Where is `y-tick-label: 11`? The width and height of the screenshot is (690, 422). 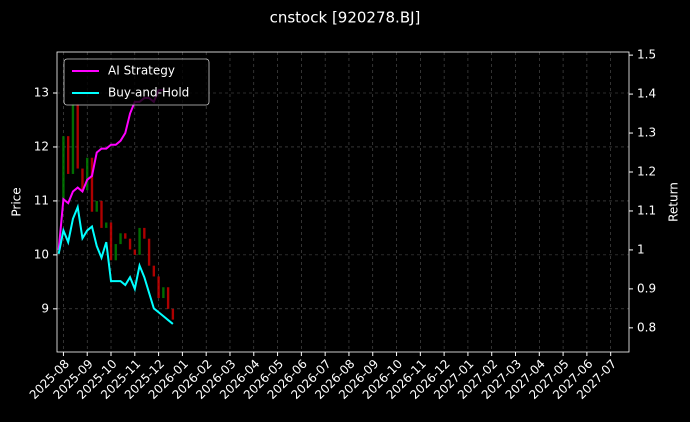 y-tick-label: 11 is located at coordinates (41, 200).